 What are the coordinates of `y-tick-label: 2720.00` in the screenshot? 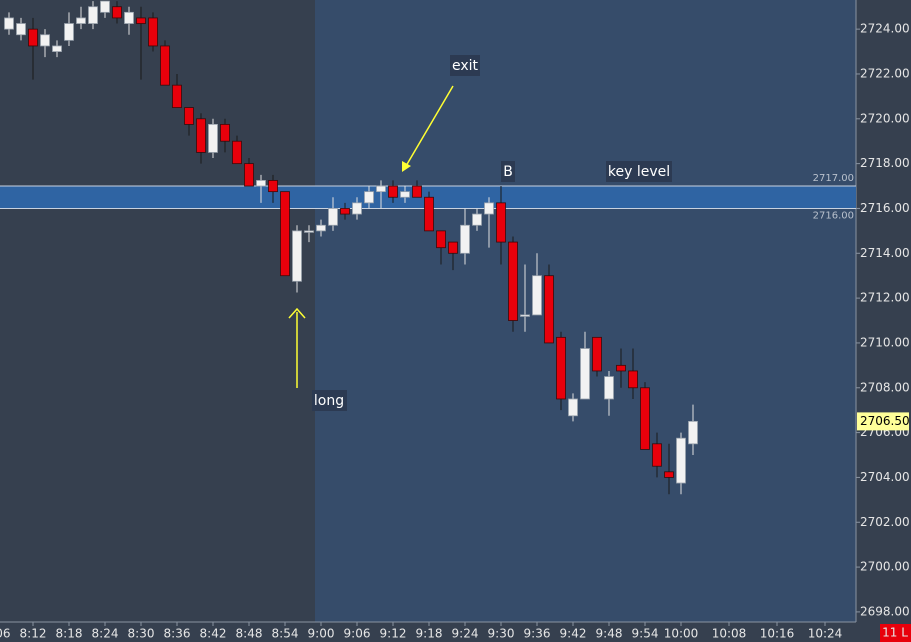 It's located at (885, 118).